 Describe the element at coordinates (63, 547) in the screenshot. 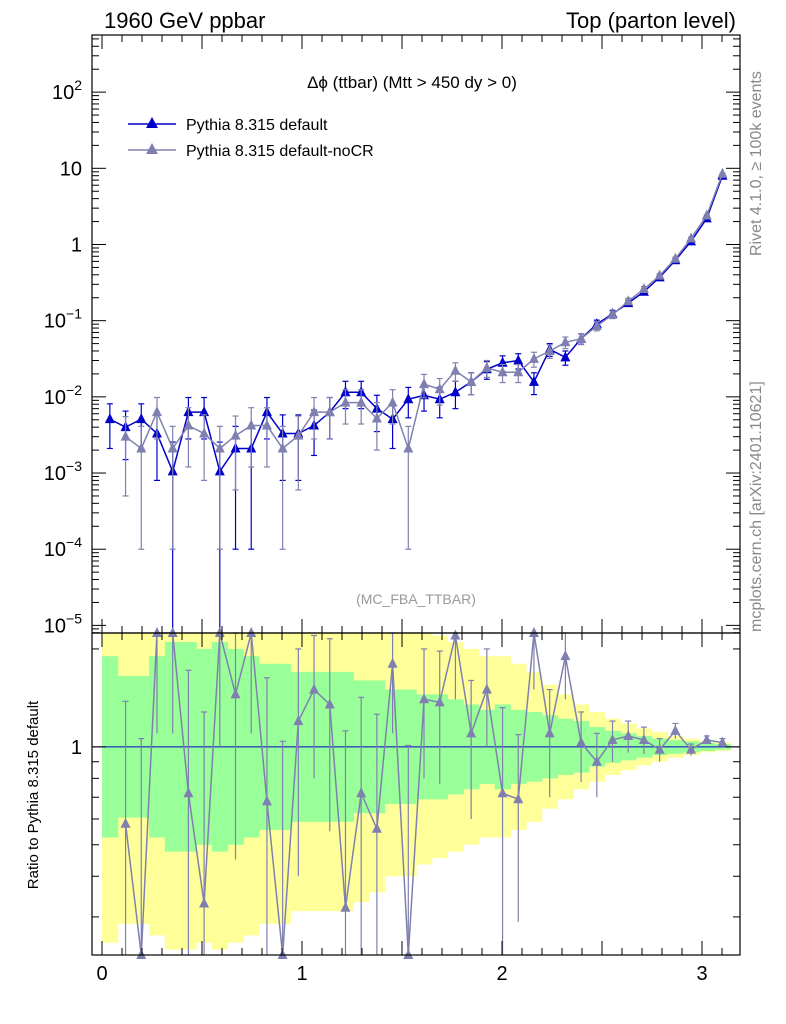

I see `y-tick-label: 10⁻⁴` at that location.